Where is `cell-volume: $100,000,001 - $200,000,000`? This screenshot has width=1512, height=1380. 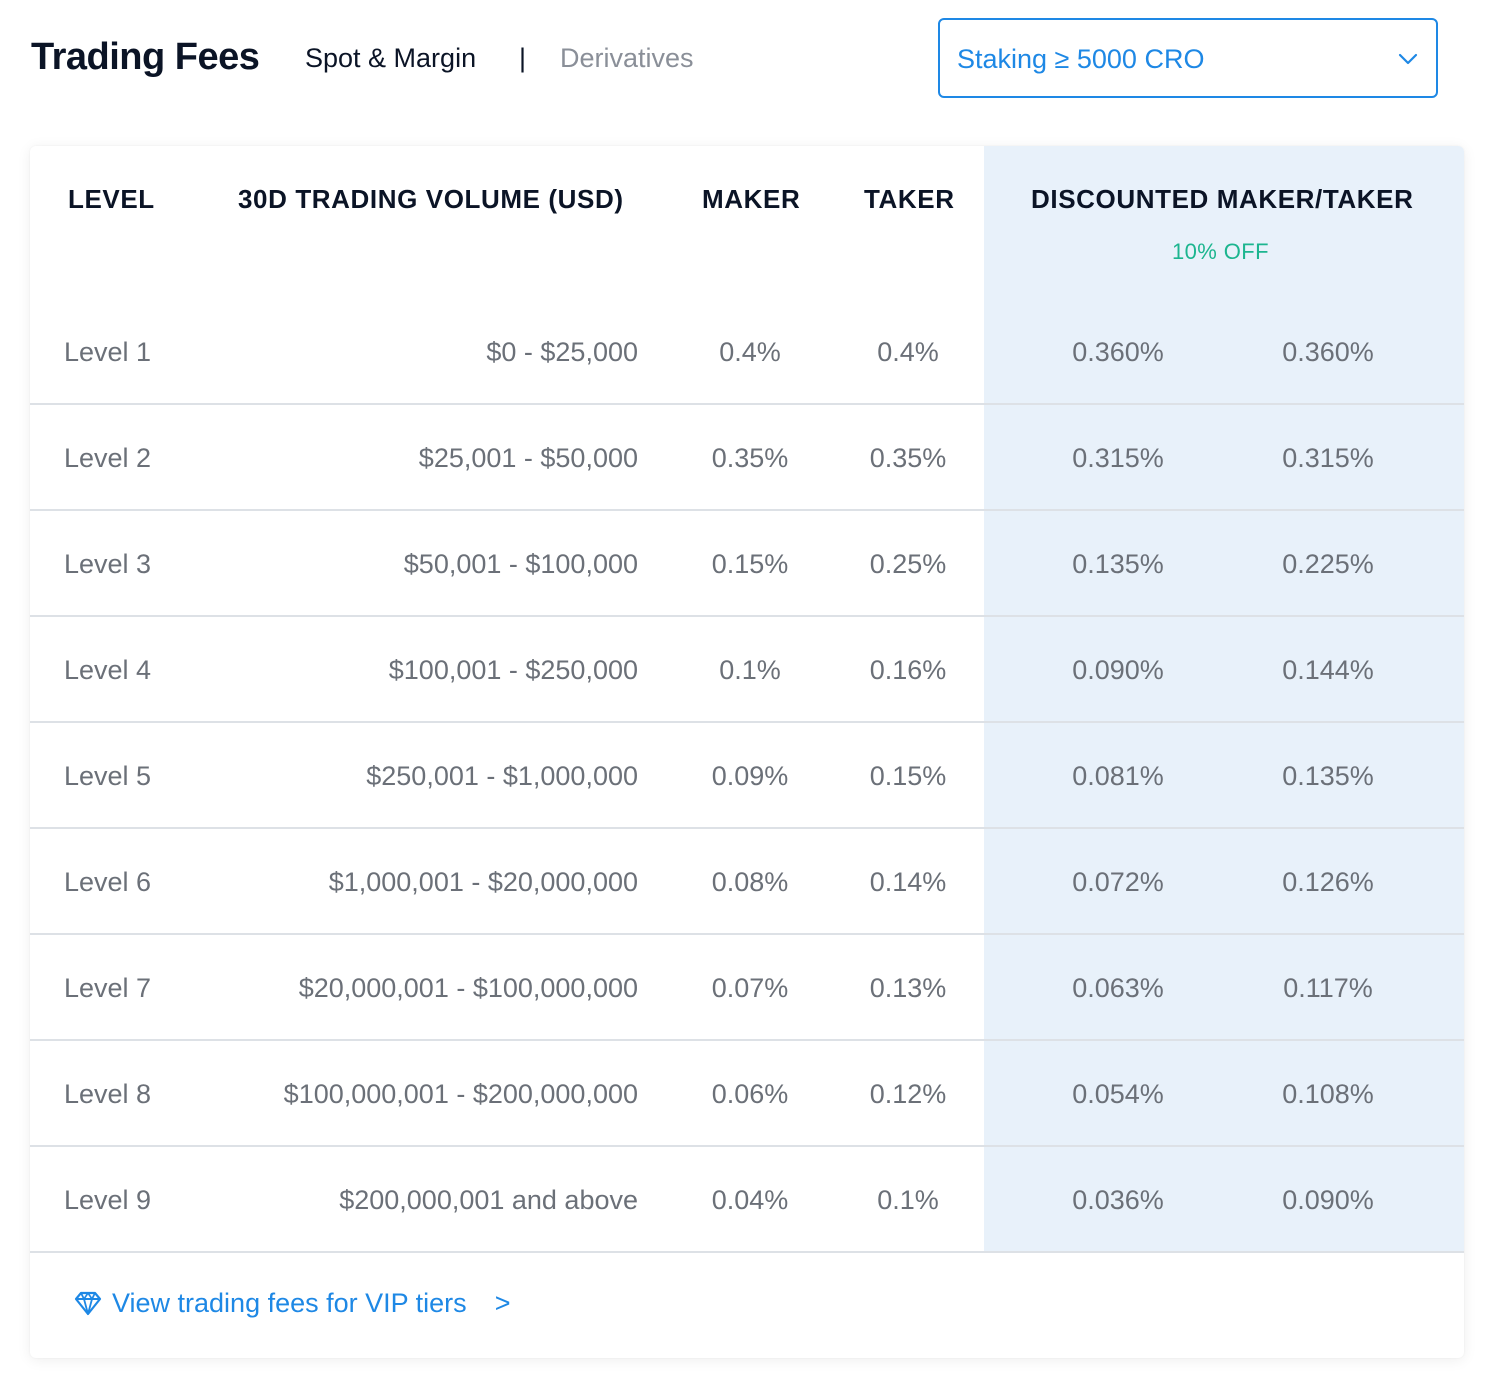 cell-volume: $100,000,001 - $200,000,000 is located at coordinates (460, 1094).